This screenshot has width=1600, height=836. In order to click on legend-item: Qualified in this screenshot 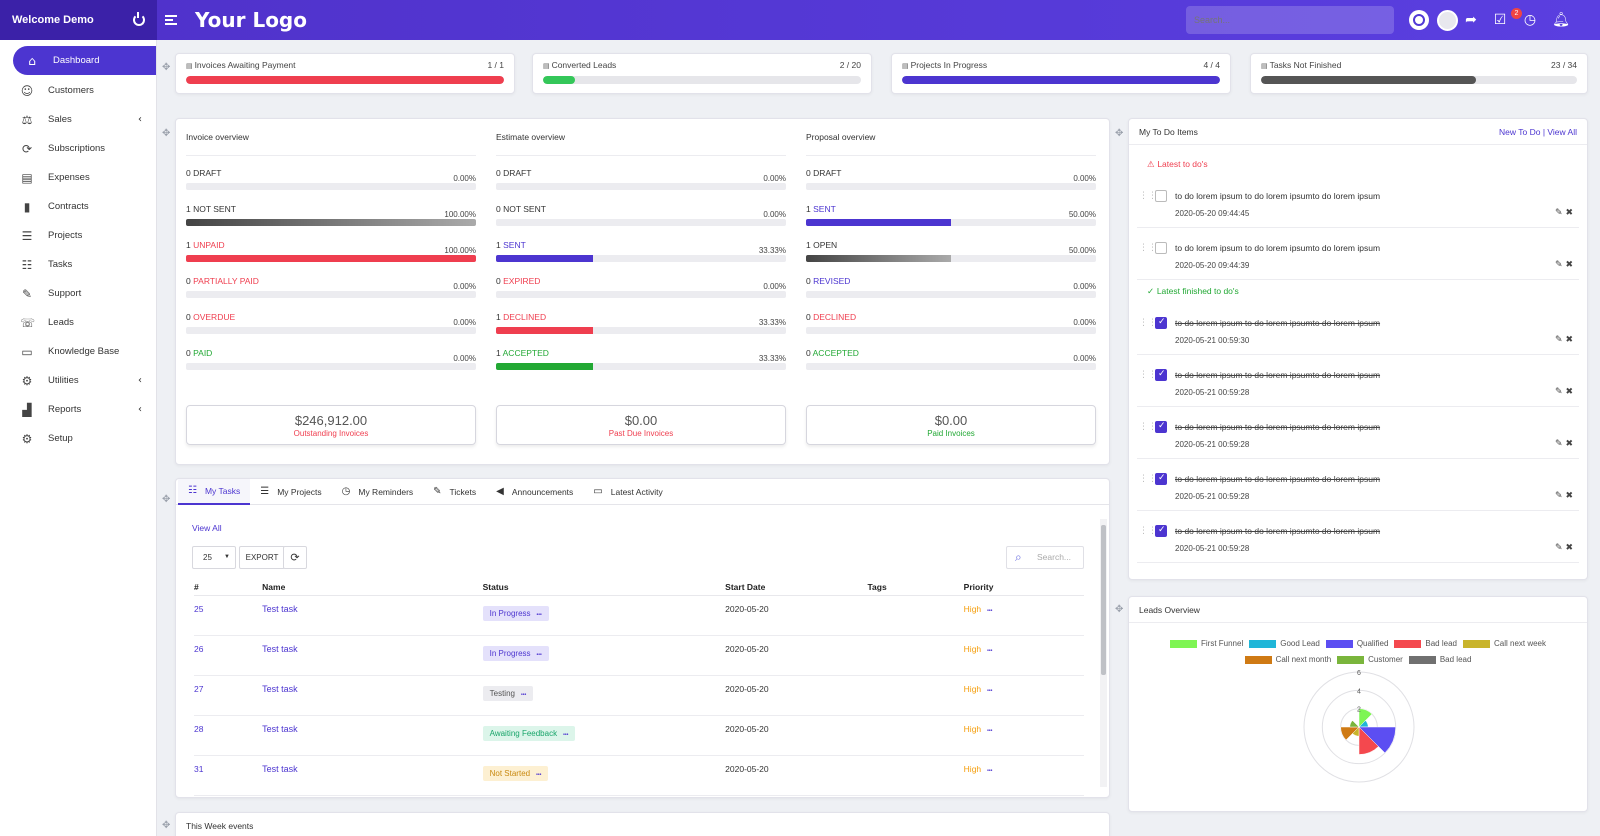, I will do `click(1356, 644)`.